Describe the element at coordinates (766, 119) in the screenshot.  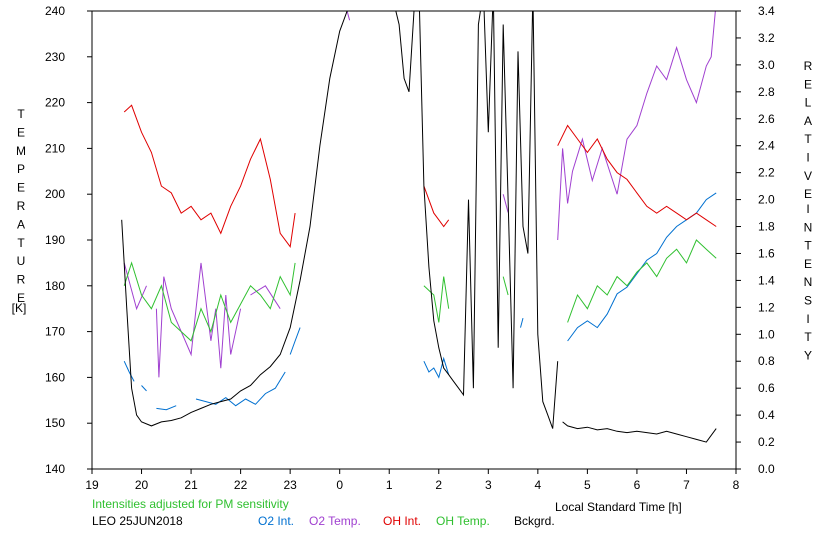
I see `y-right-tick-label: 2.6` at that location.